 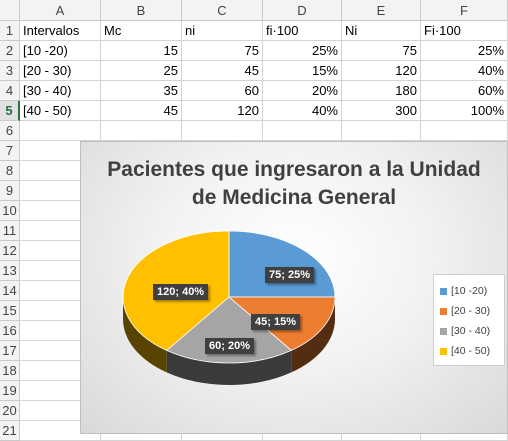 What do you see at coordinates (10, 211) in the screenshot?
I see `row-header-10: 10` at bounding box center [10, 211].